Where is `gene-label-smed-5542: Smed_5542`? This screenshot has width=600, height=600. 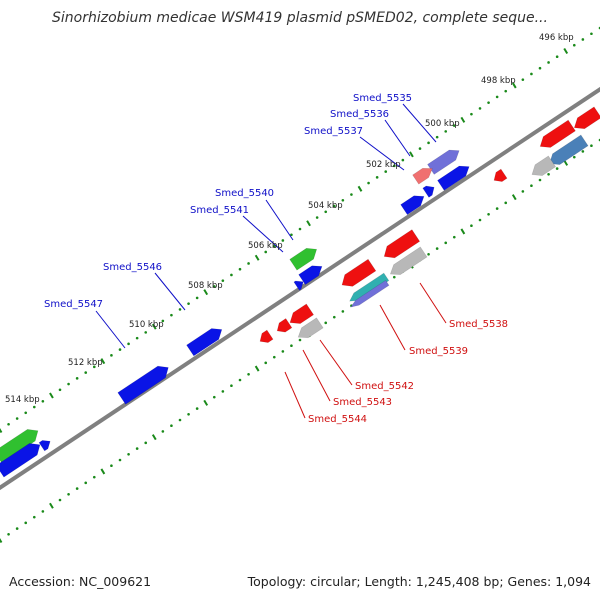 gene-label-smed-5542: Smed_5542 is located at coordinates (384, 386).